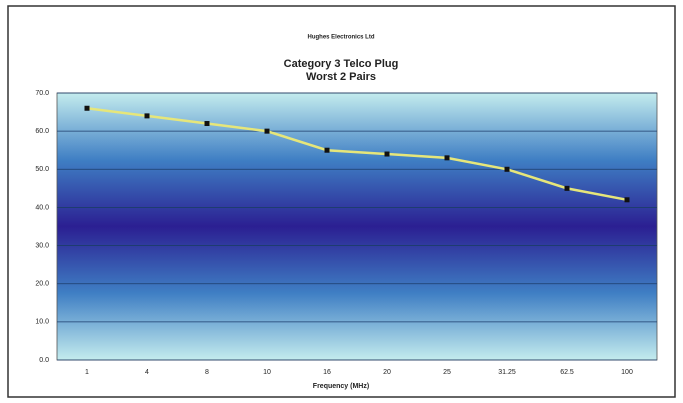 This screenshot has width=683, height=403. What do you see at coordinates (87, 372) in the screenshot?
I see `x-tick-label: 1` at bounding box center [87, 372].